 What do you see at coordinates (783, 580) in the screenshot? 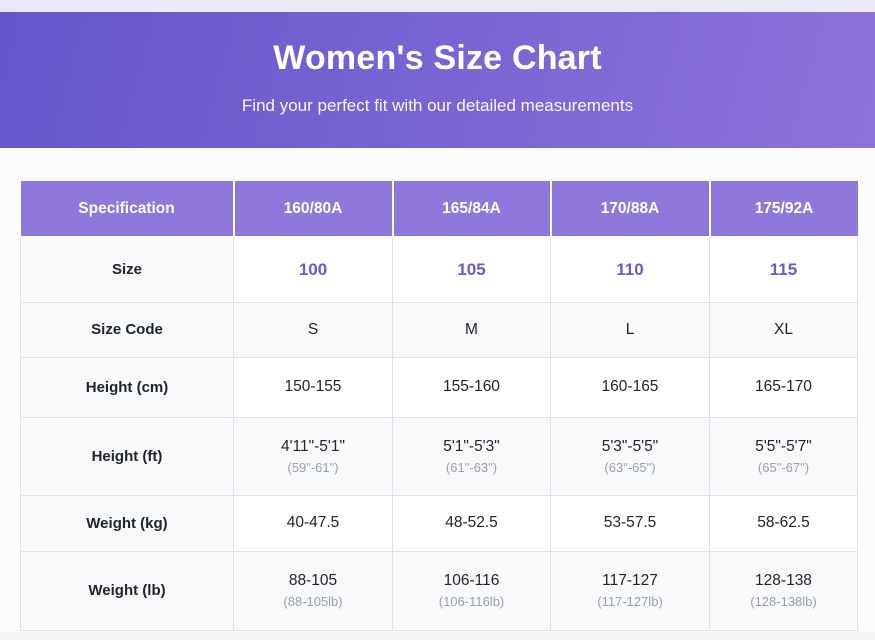
I see `cell-value: 128-138` at bounding box center [783, 580].